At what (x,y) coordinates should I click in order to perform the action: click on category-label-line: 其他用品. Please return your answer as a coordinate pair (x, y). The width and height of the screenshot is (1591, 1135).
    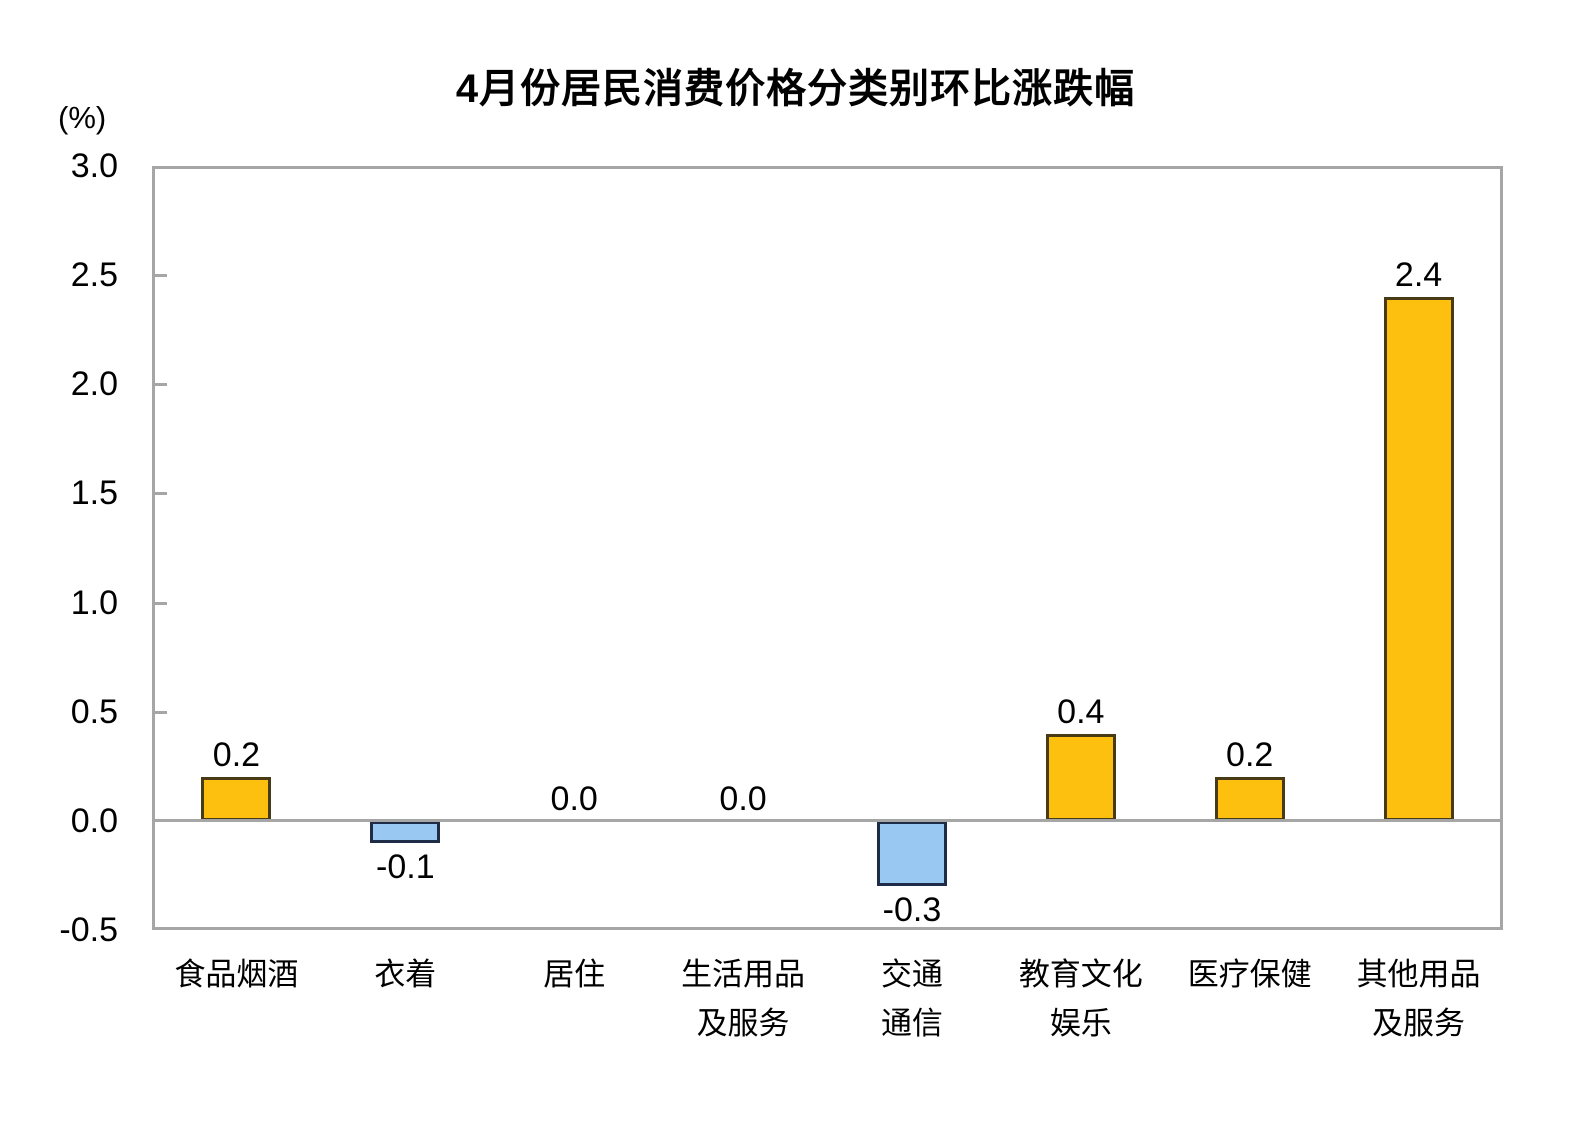
    Looking at the image, I should click on (1418, 974).